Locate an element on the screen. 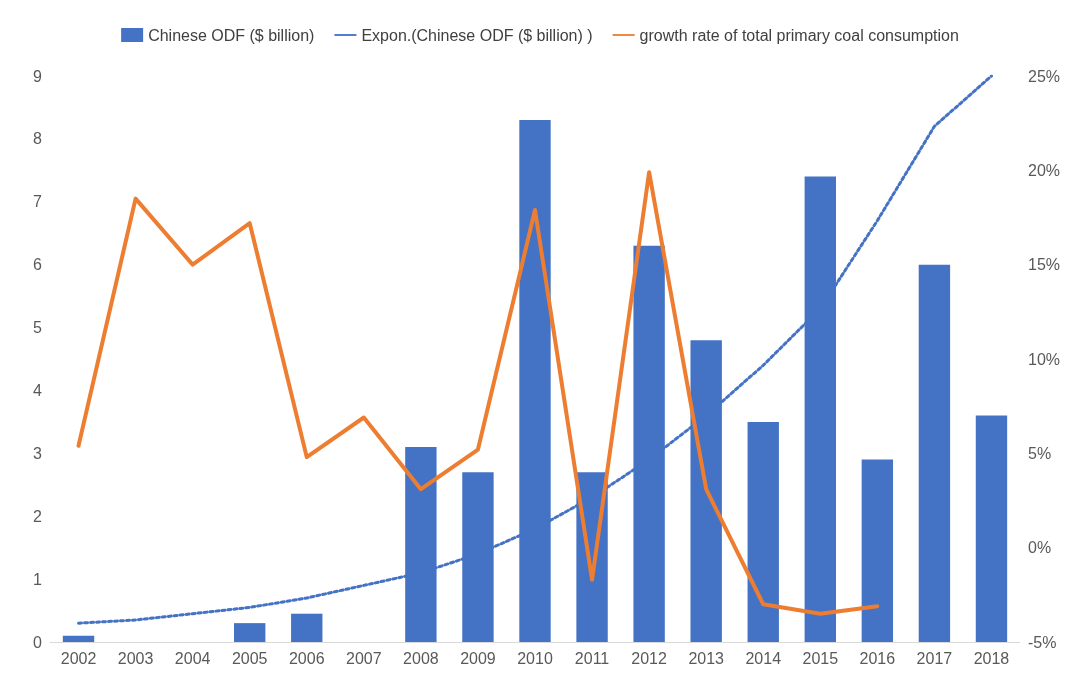 The image size is (1080, 680). x-tick-label: 2010 is located at coordinates (535, 658).